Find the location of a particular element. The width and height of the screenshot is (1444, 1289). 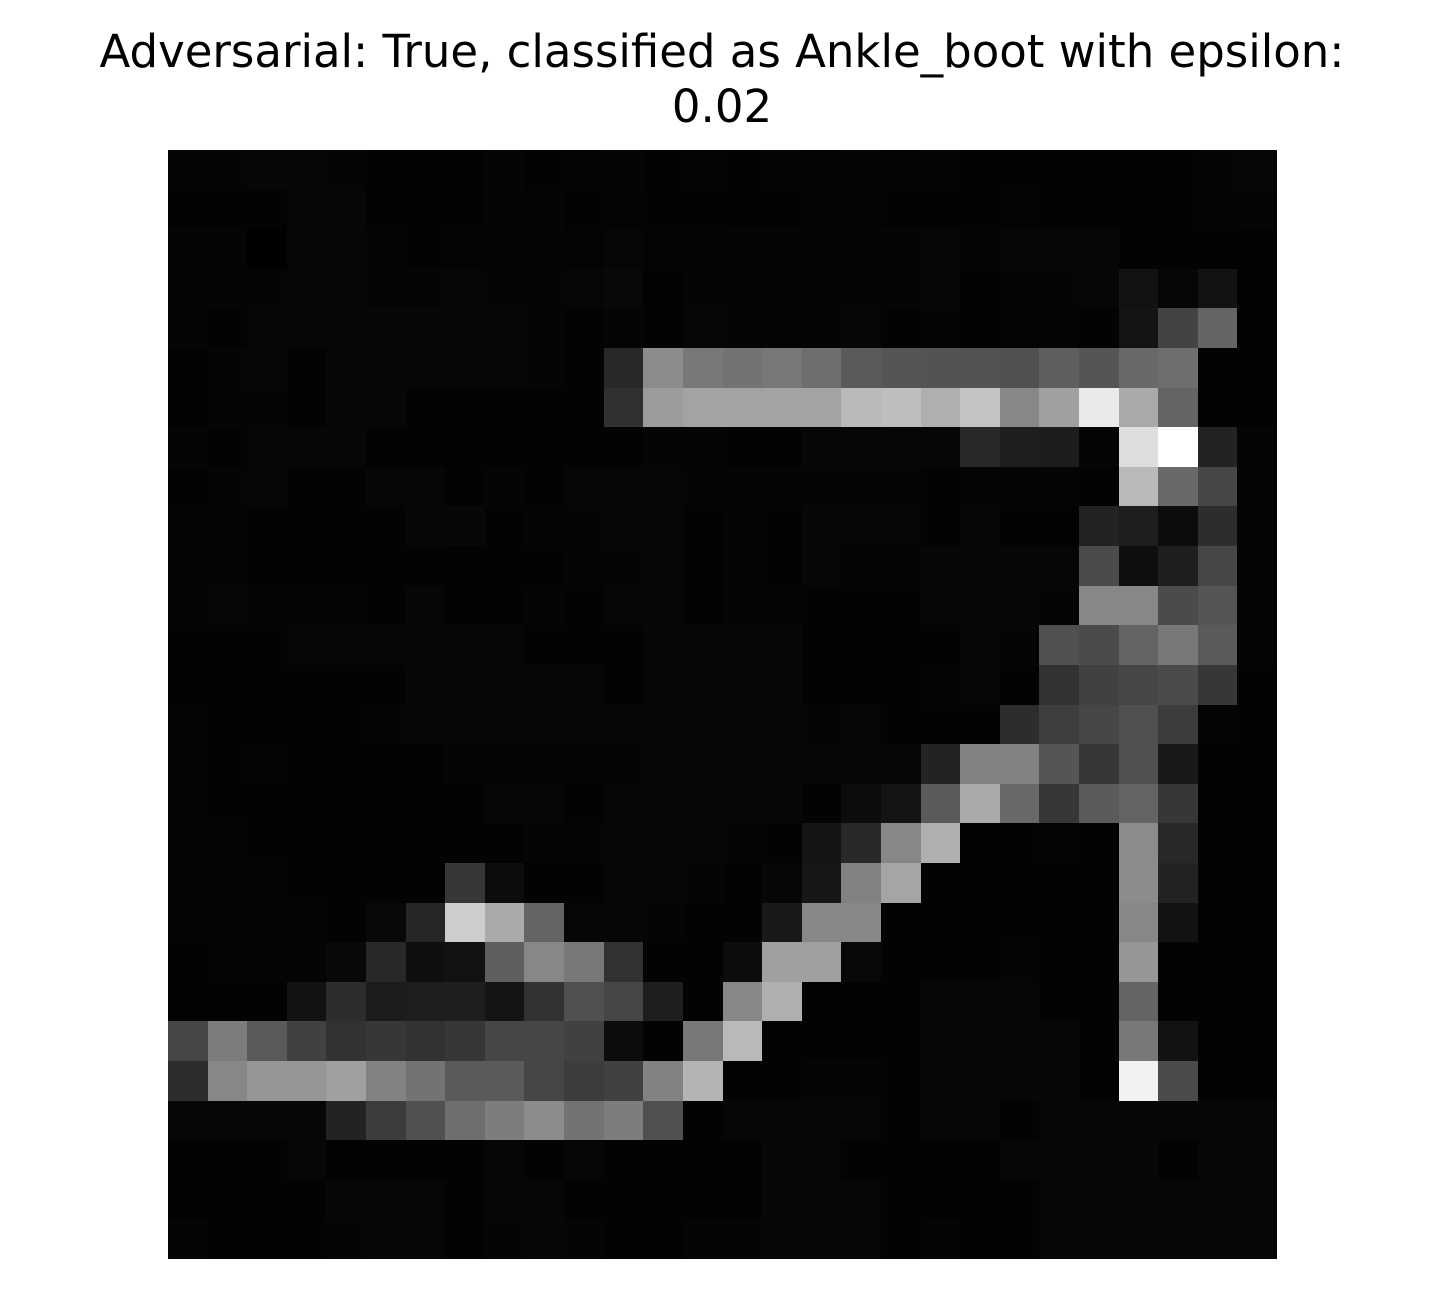

pixel-cell-r19-c27 is located at coordinates (1257, 922).